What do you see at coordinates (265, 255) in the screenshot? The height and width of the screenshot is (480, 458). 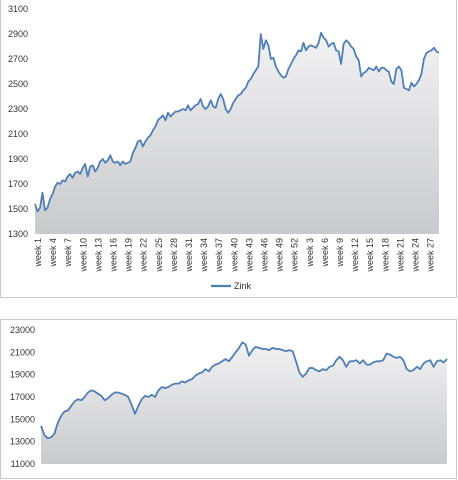 I see `x-tick-label: week 46` at bounding box center [265, 255].